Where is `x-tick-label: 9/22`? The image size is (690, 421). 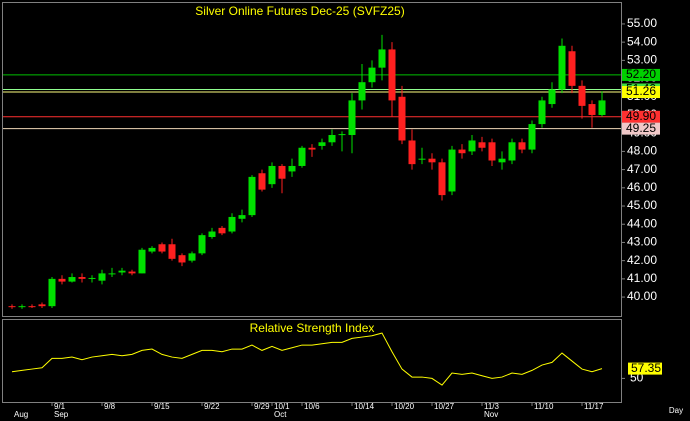 x-tick-label: 9/22 is located at coordinates (212, 406).